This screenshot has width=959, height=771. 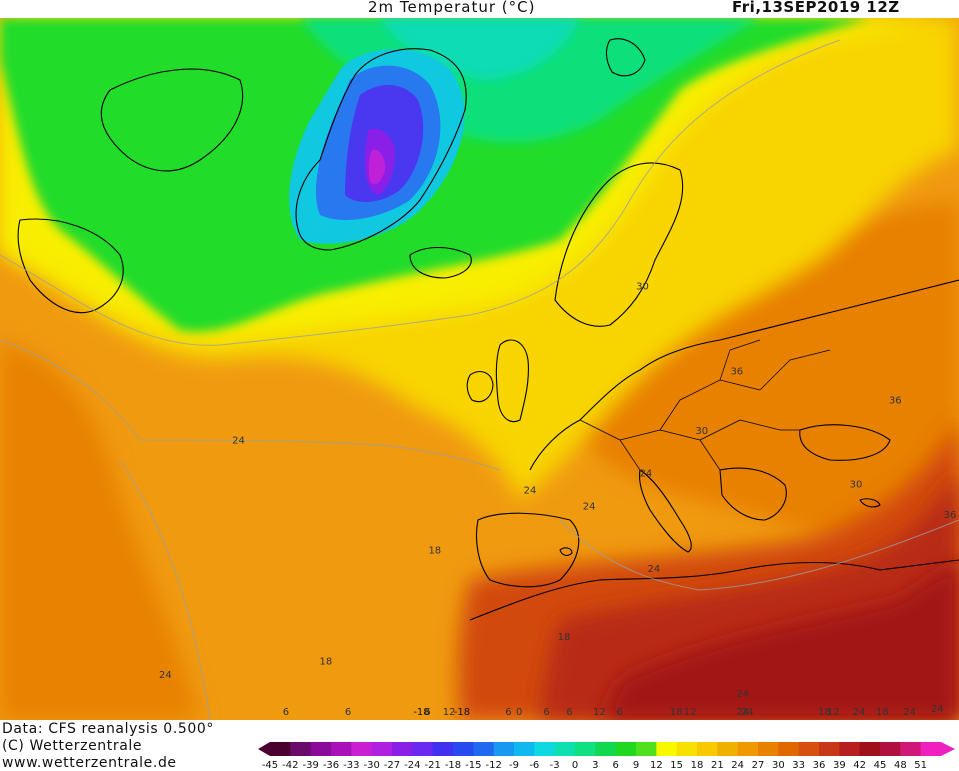 I want to click on coast-africa, so click(x=714, y=590).